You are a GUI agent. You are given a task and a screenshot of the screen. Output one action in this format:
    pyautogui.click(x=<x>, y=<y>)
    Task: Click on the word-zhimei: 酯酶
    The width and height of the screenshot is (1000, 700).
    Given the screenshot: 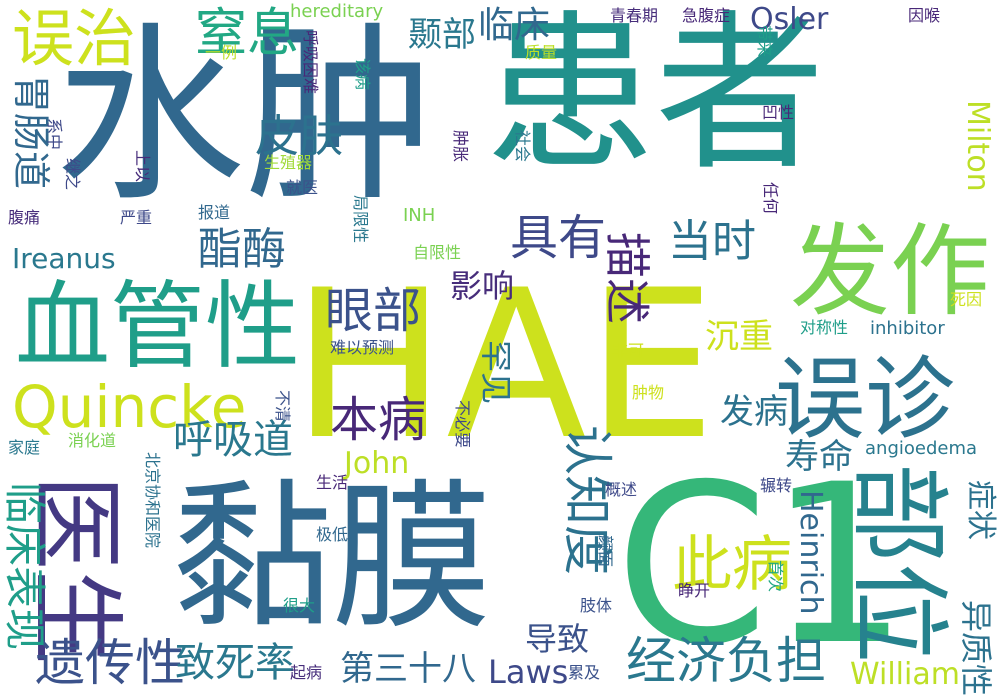 What is the action you would take?
    pyautogui.click(x=242, y=249)
    